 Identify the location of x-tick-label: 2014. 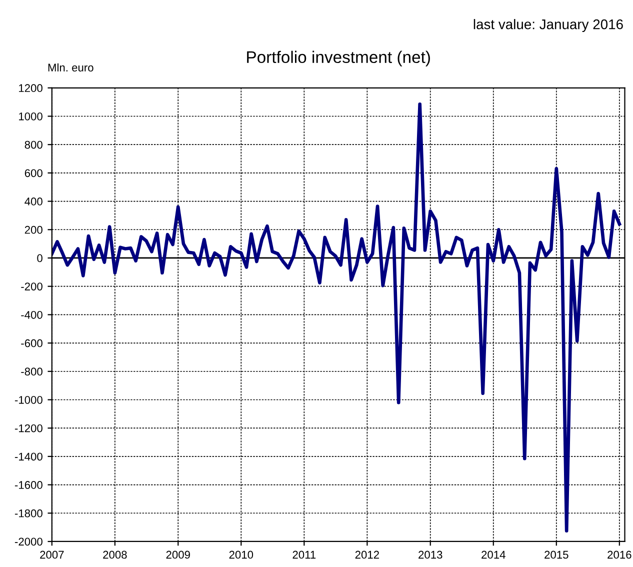
(494, 554).